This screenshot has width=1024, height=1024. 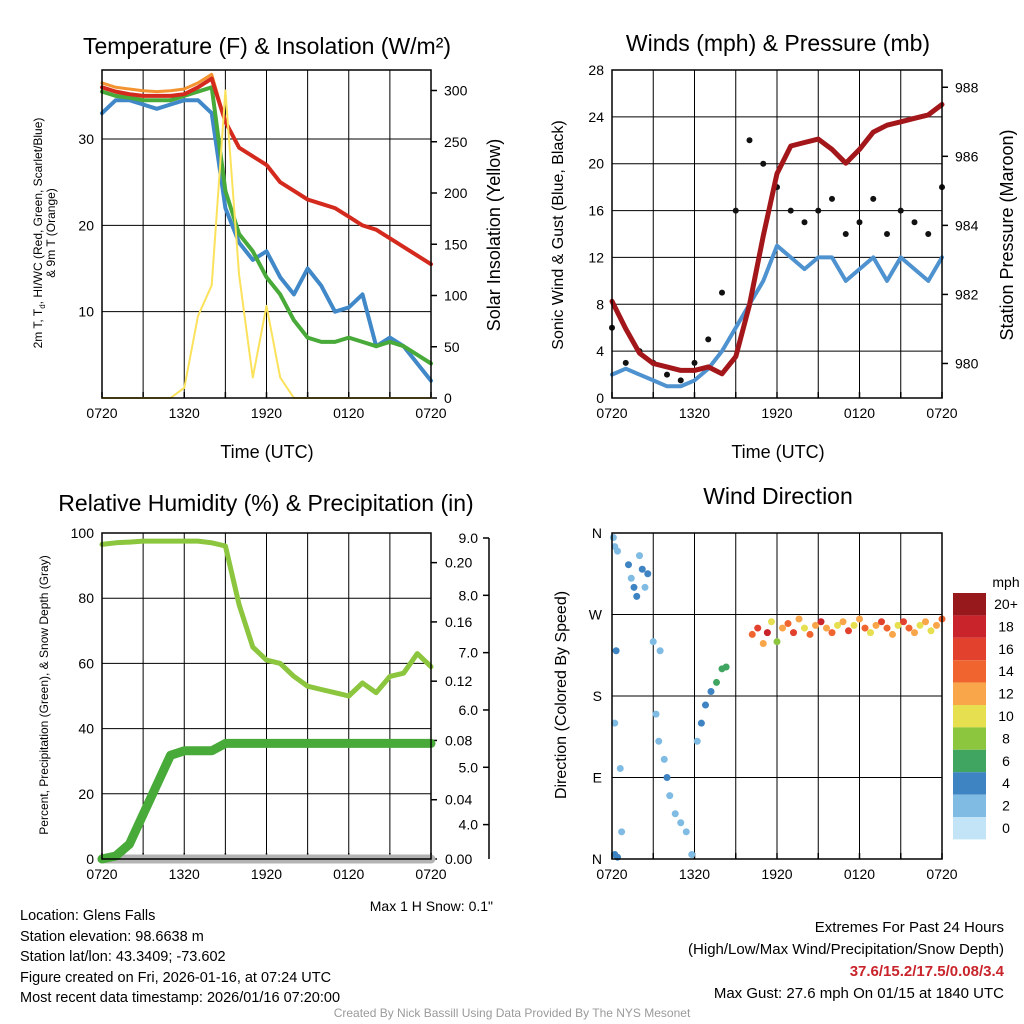 I want to click on precip-tick-label: 0.12, so click(x=458, y=681).